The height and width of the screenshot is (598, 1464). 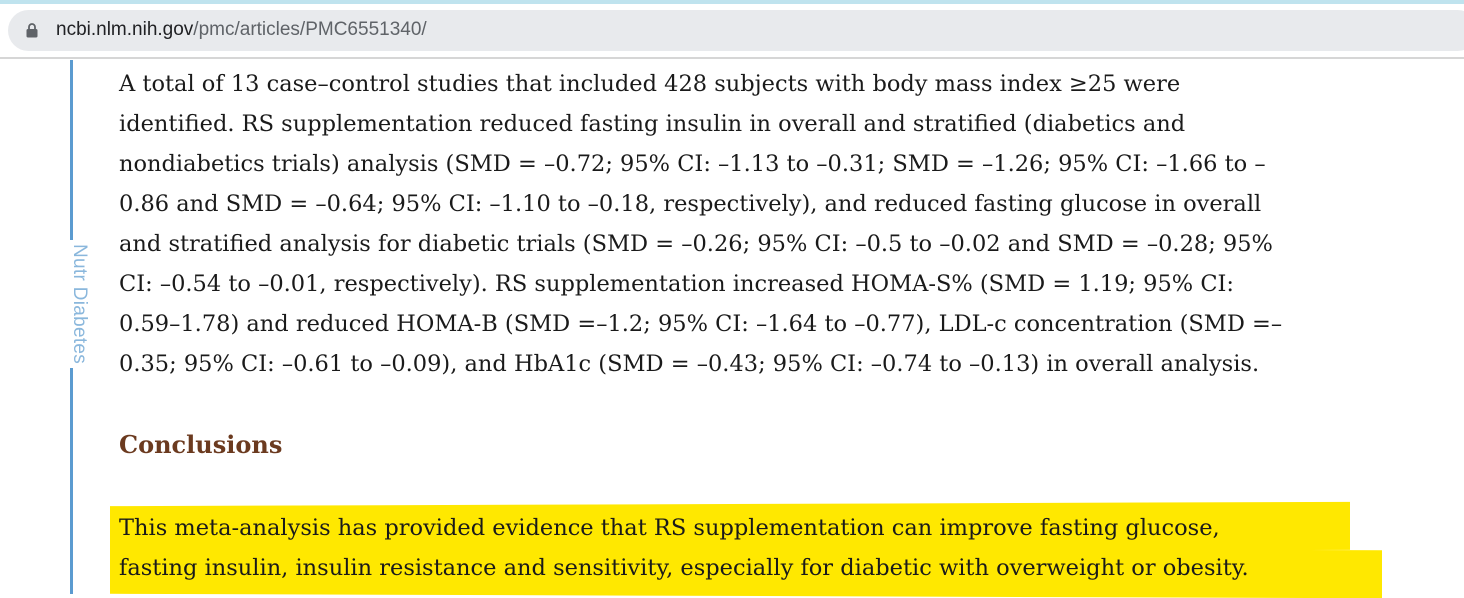 What do you see at coordinates (732, 2) in the screenshot?
I see `browser-top-accent` at bounding box center [732, 2].